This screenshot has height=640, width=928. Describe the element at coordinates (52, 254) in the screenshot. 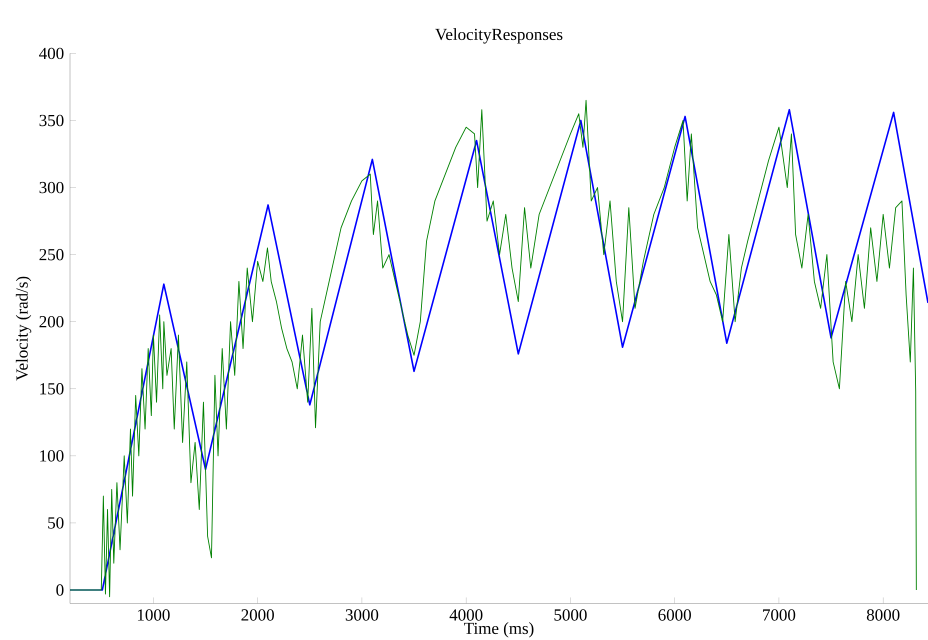

I see `y-tick-label: 250` at that location.